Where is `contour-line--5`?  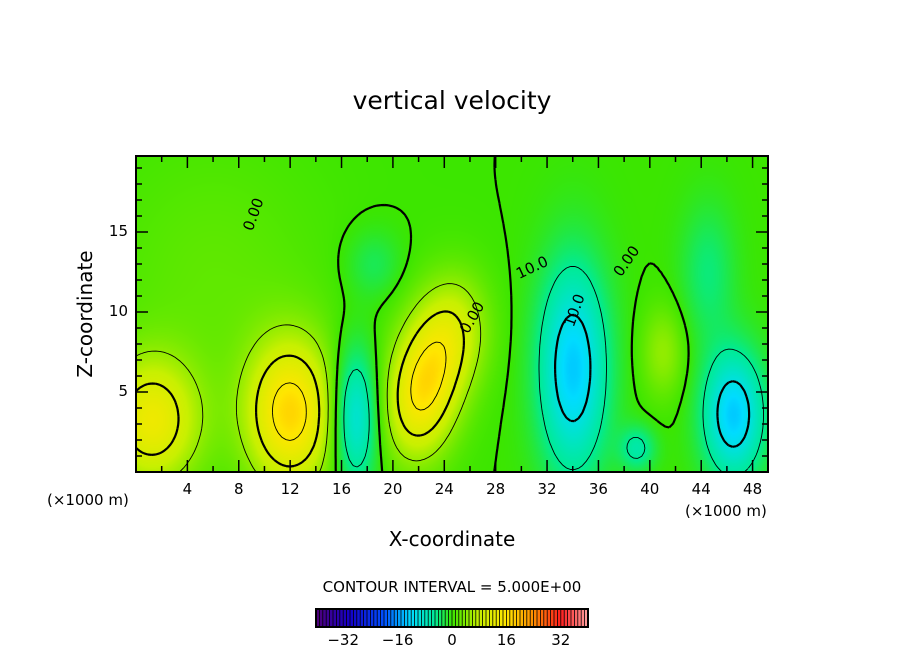 contour-line--5 is located at coordinates (553, 369).